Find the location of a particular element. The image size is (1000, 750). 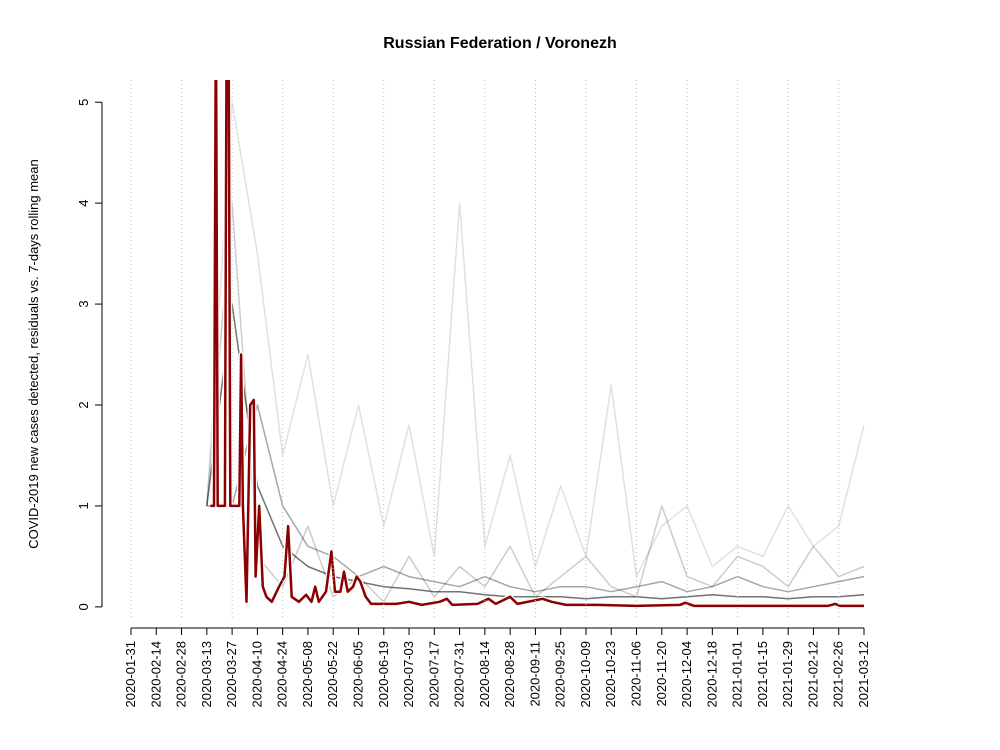

y-tick-label: 3 is located at coordinates (83, 303).